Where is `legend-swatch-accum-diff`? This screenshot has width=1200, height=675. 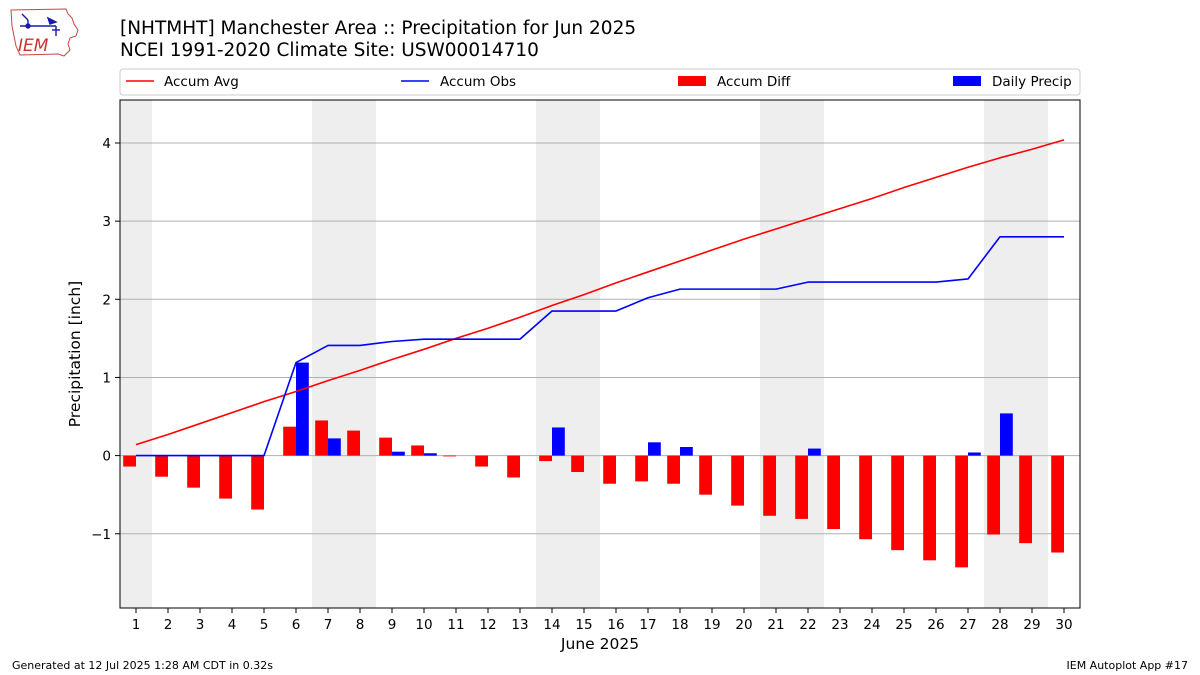
legend-swatch-accum-diff is located at coordinates (692, 81).